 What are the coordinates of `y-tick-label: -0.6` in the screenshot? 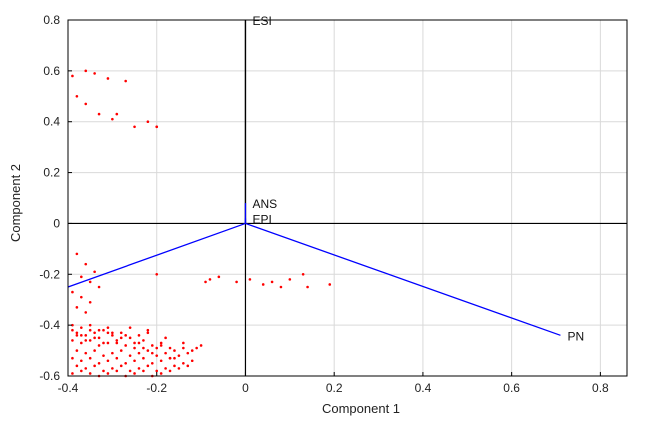 It's located at (49, 376).